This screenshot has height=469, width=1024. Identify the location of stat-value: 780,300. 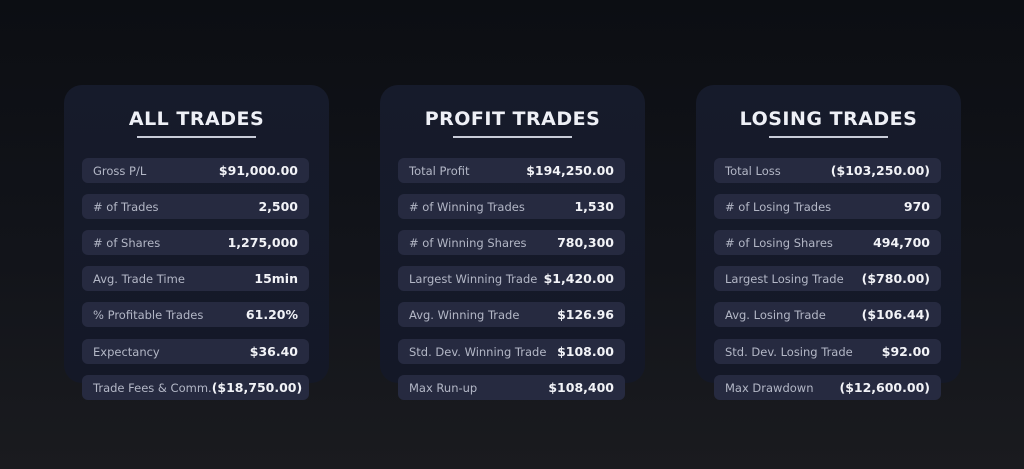
(585, 242).